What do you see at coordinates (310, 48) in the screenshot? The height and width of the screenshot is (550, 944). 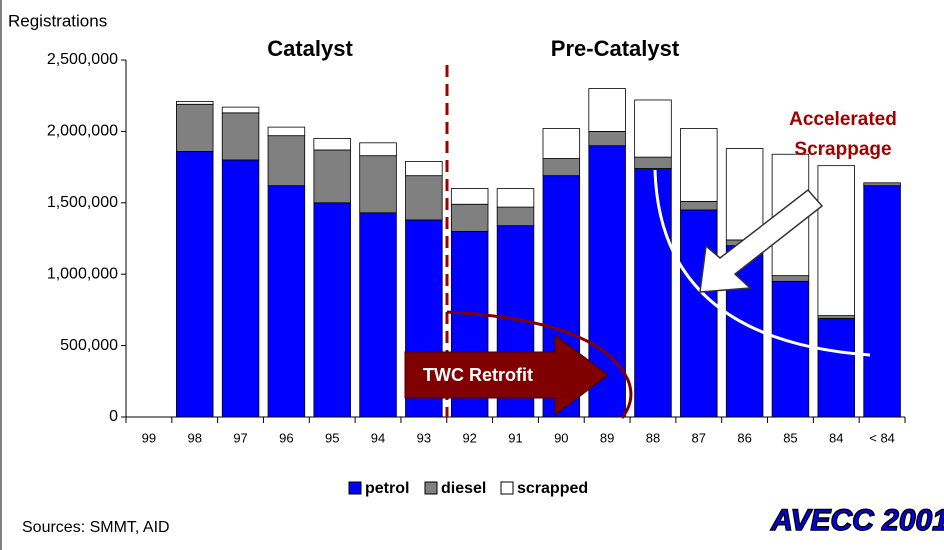 I see `annotation: Catalyst` at bounding box center [310, 48].